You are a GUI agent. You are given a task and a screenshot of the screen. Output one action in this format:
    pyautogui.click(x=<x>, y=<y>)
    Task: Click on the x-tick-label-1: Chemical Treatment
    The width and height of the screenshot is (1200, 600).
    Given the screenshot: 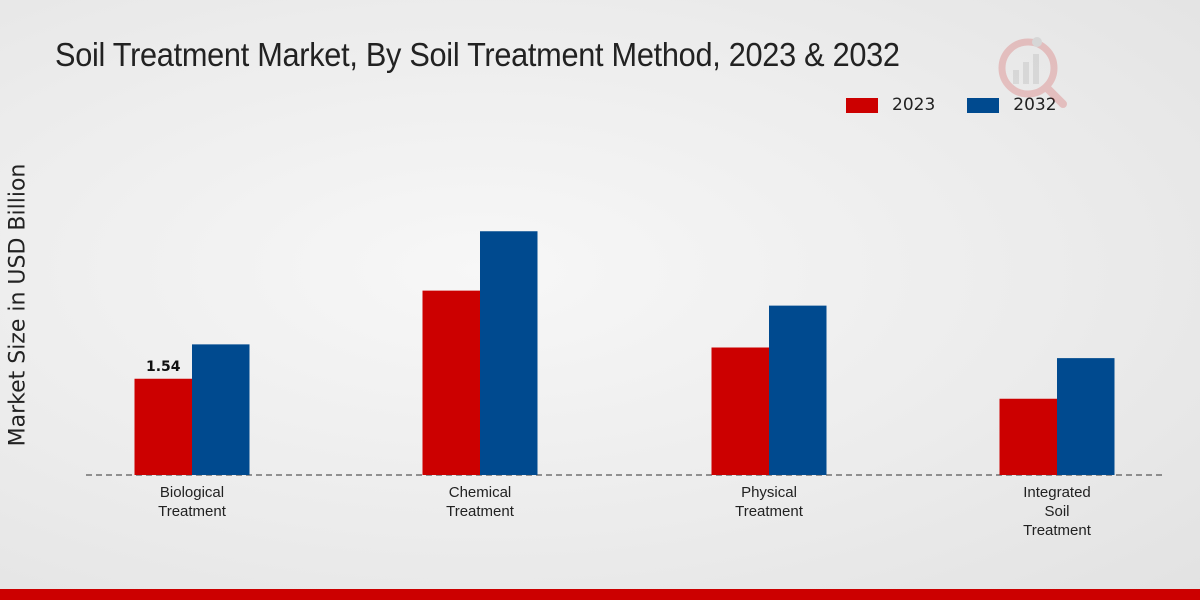 What is the action you would take?
    pyautogui.click(x=480, y=502)
    